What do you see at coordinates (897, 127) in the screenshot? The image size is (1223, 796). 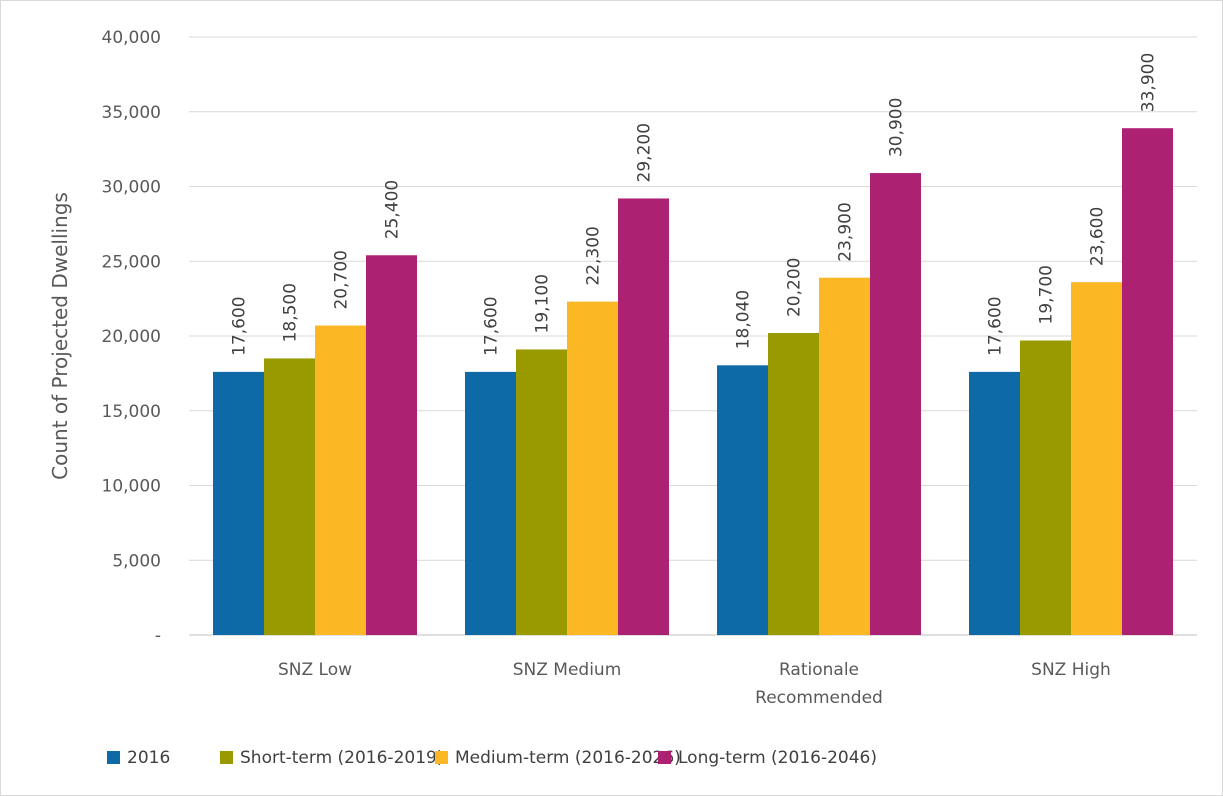 I see `data-label: 30,900` at bounding box center [897, 127].